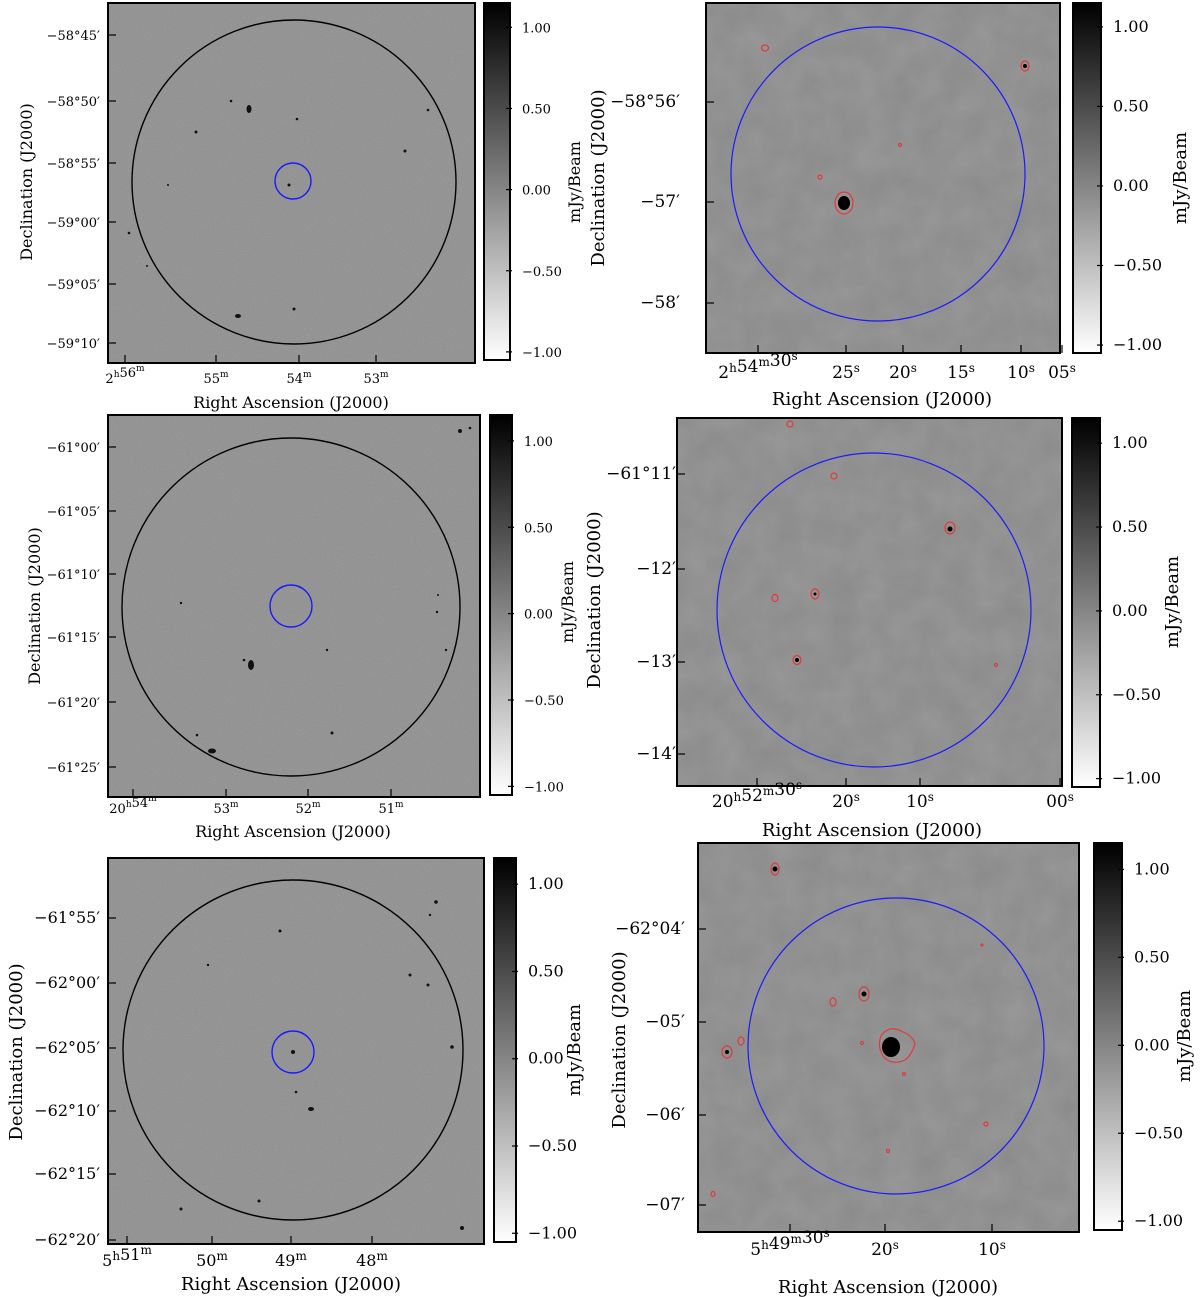 This screenshot has height=1297, width=1200. I want to click on panel-1-image, so click(291, 183).